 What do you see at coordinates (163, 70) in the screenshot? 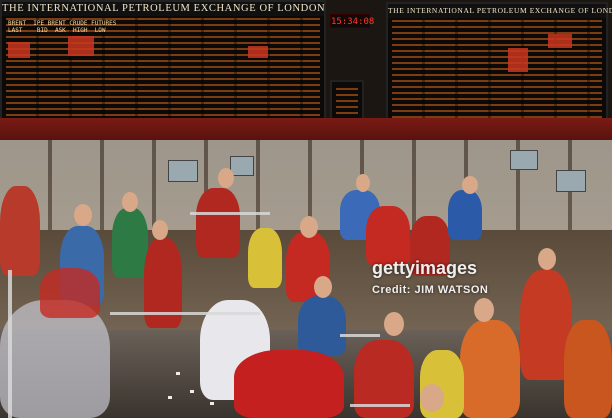
I see `board-led-grid-left` at bounding box center [163, 70].